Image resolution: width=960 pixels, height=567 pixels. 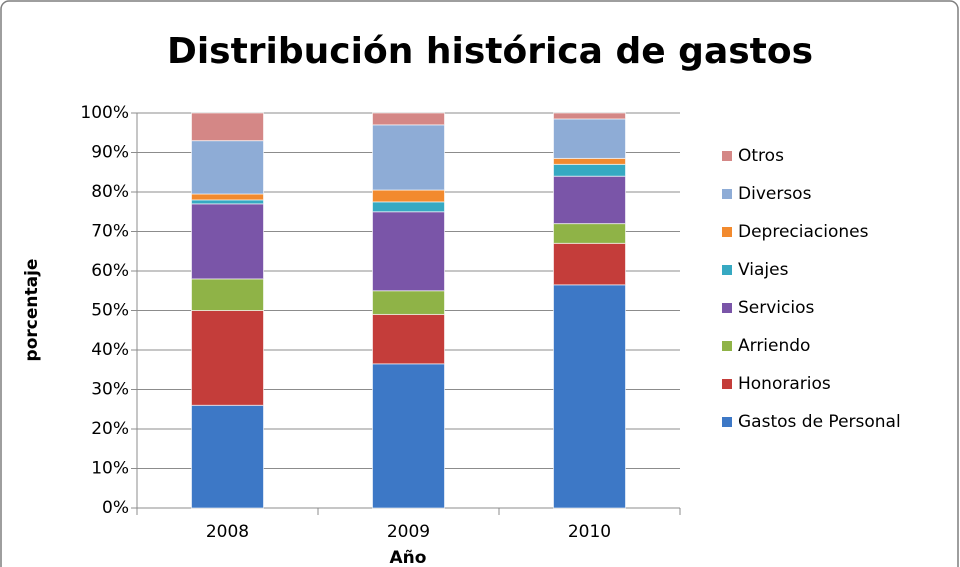 I want to click on y-tick-label: 60%, so click(x=110, y=271).